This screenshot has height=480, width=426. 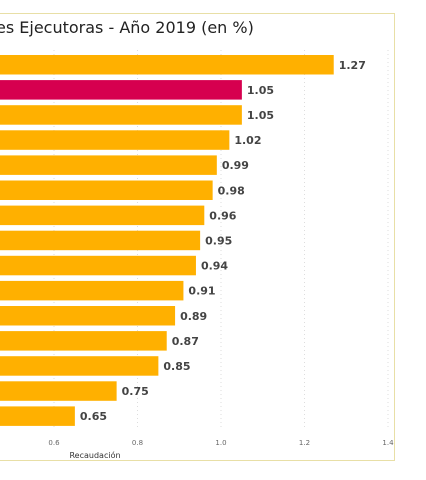 What do you see at coordinates (137, 443) in the screenshot?
I see `x-tick-label: 0.8` at bounding box center [137, 443].